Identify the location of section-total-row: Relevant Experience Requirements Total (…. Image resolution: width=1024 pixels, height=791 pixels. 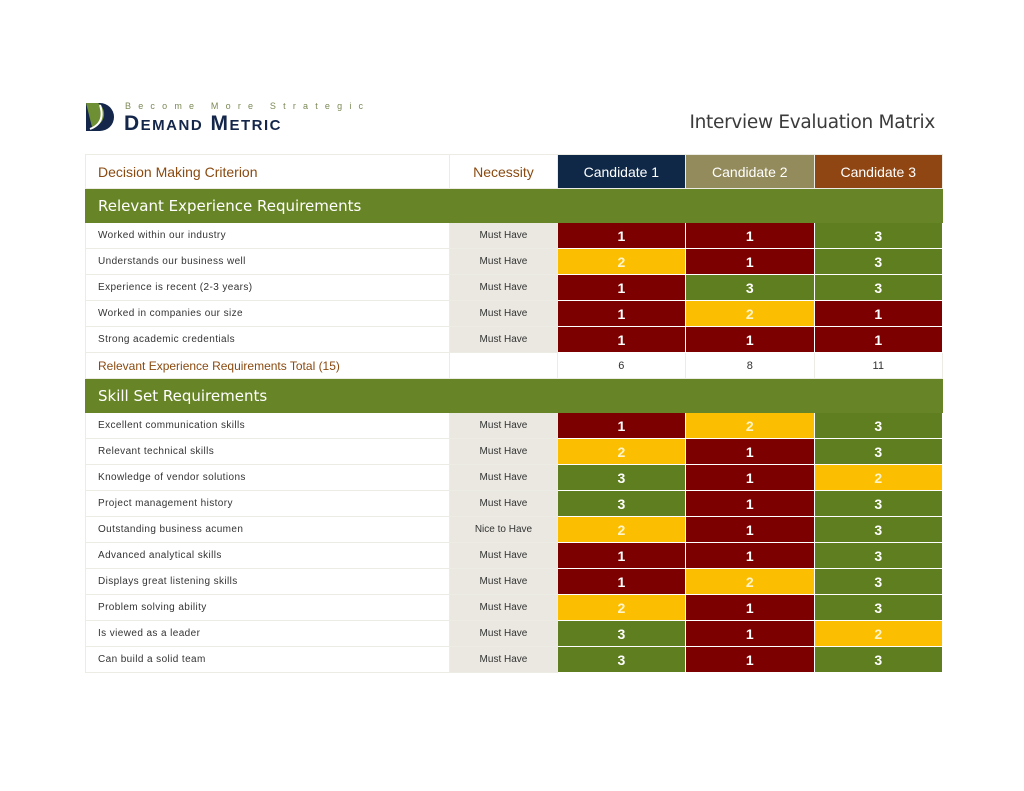
(514, 365).